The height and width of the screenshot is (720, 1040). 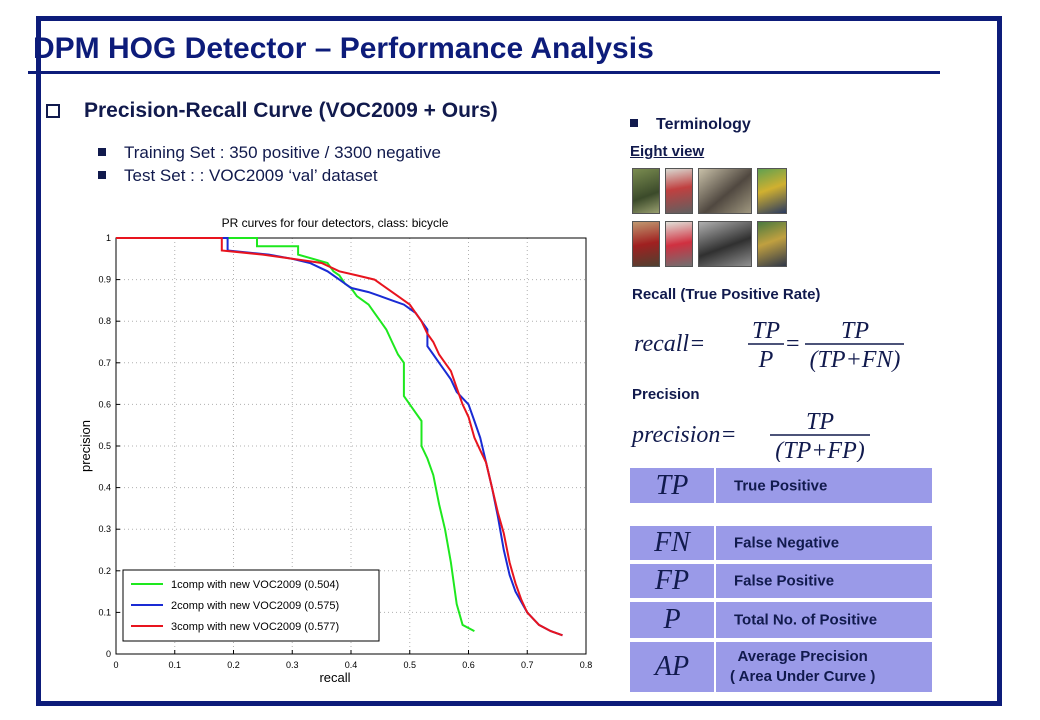 I want to click on precision-formula: precision= TP (TP+FP), so click(x=750, y=435).